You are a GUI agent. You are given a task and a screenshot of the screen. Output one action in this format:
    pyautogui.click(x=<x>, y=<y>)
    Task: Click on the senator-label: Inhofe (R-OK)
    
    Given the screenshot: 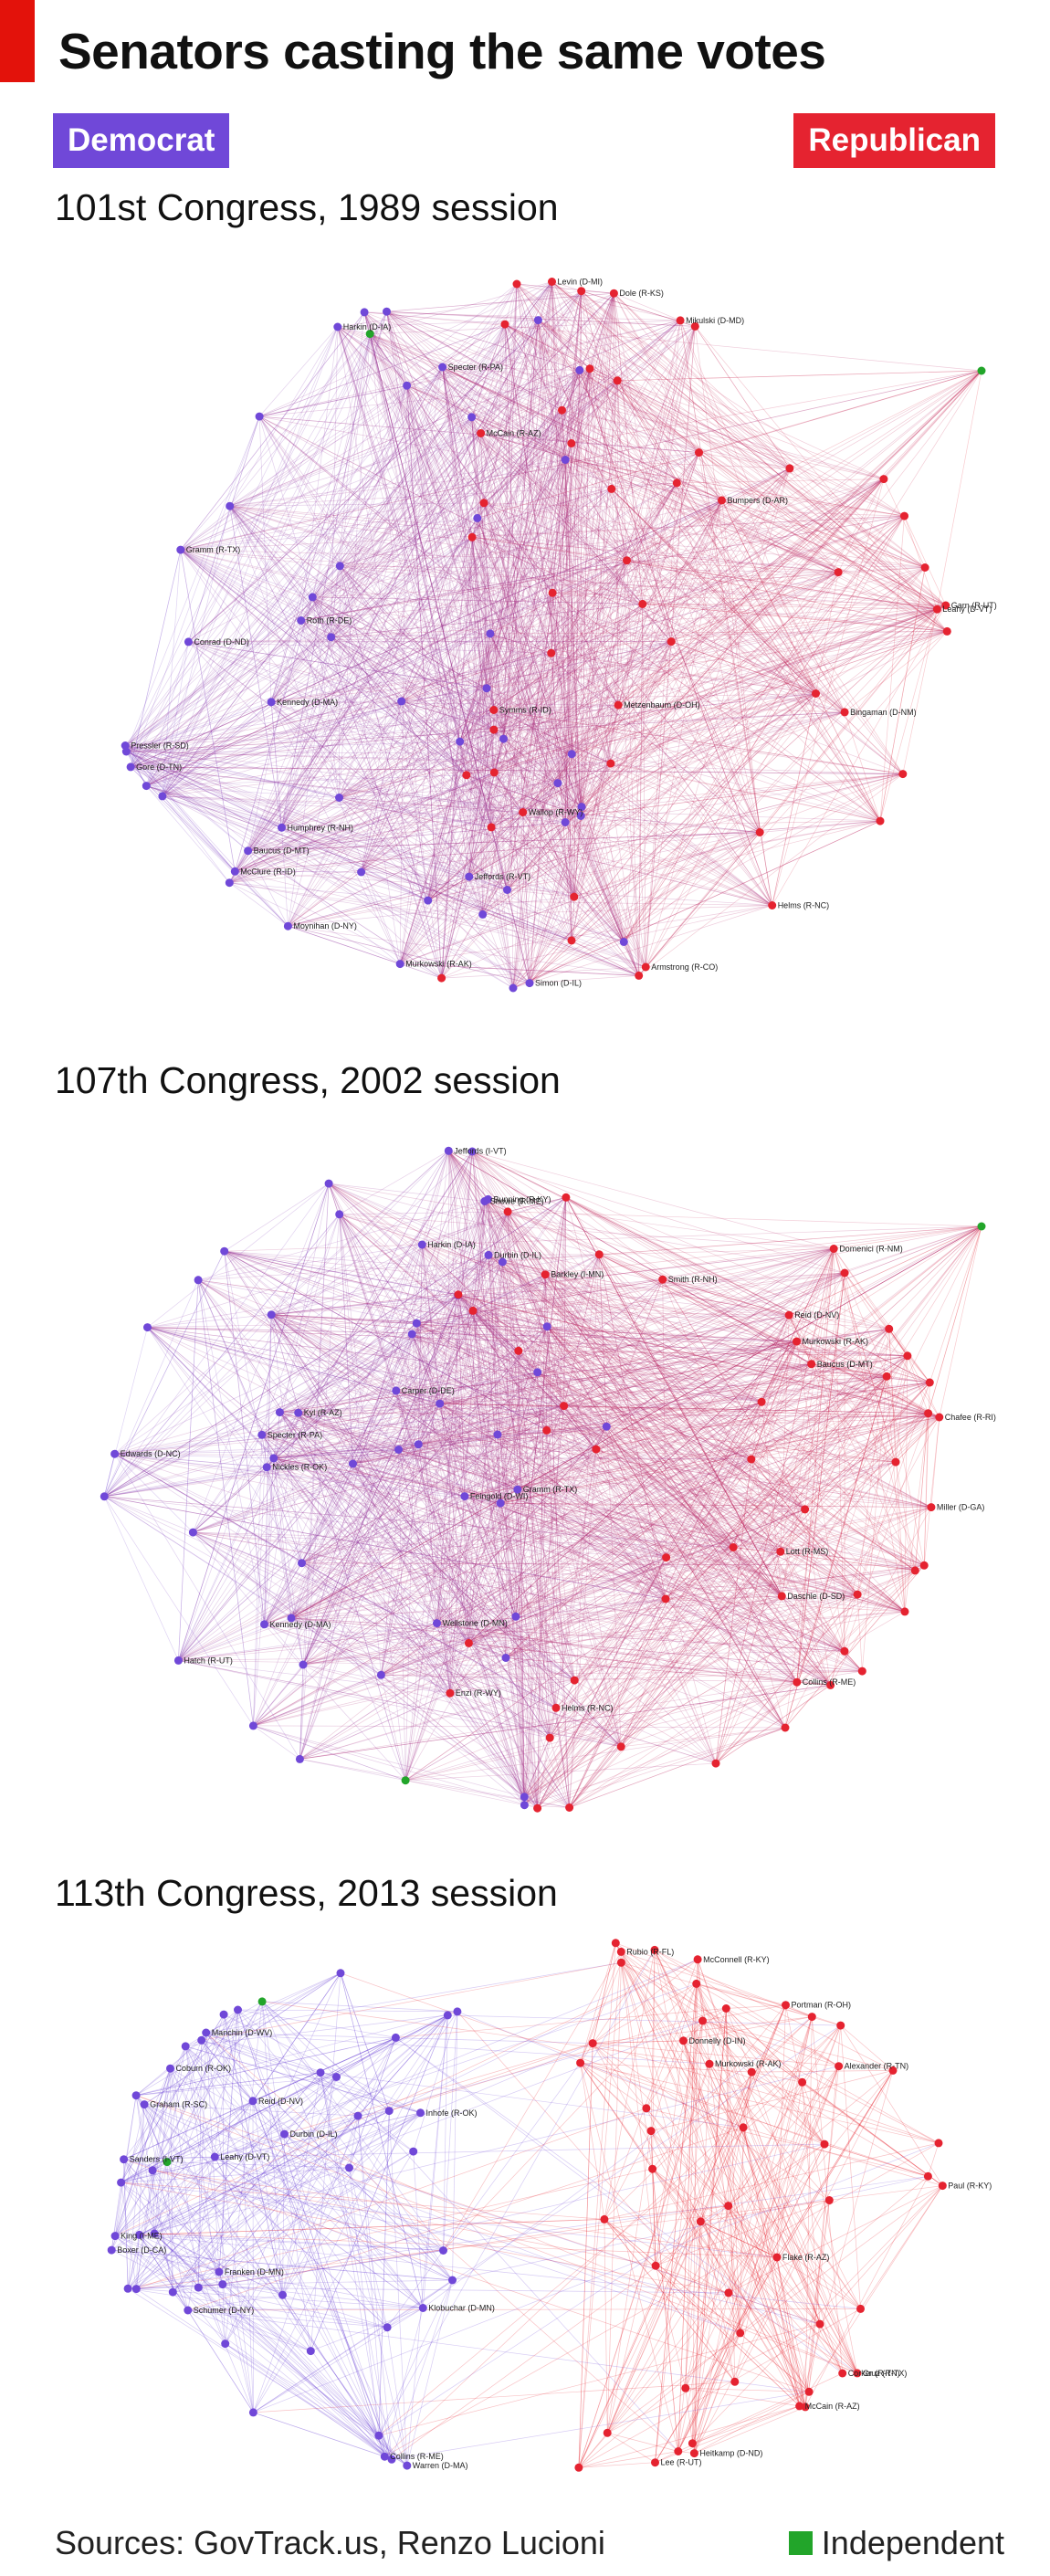 What is the action you would take?
    pyautogui.click(x=452, y=2113)
    